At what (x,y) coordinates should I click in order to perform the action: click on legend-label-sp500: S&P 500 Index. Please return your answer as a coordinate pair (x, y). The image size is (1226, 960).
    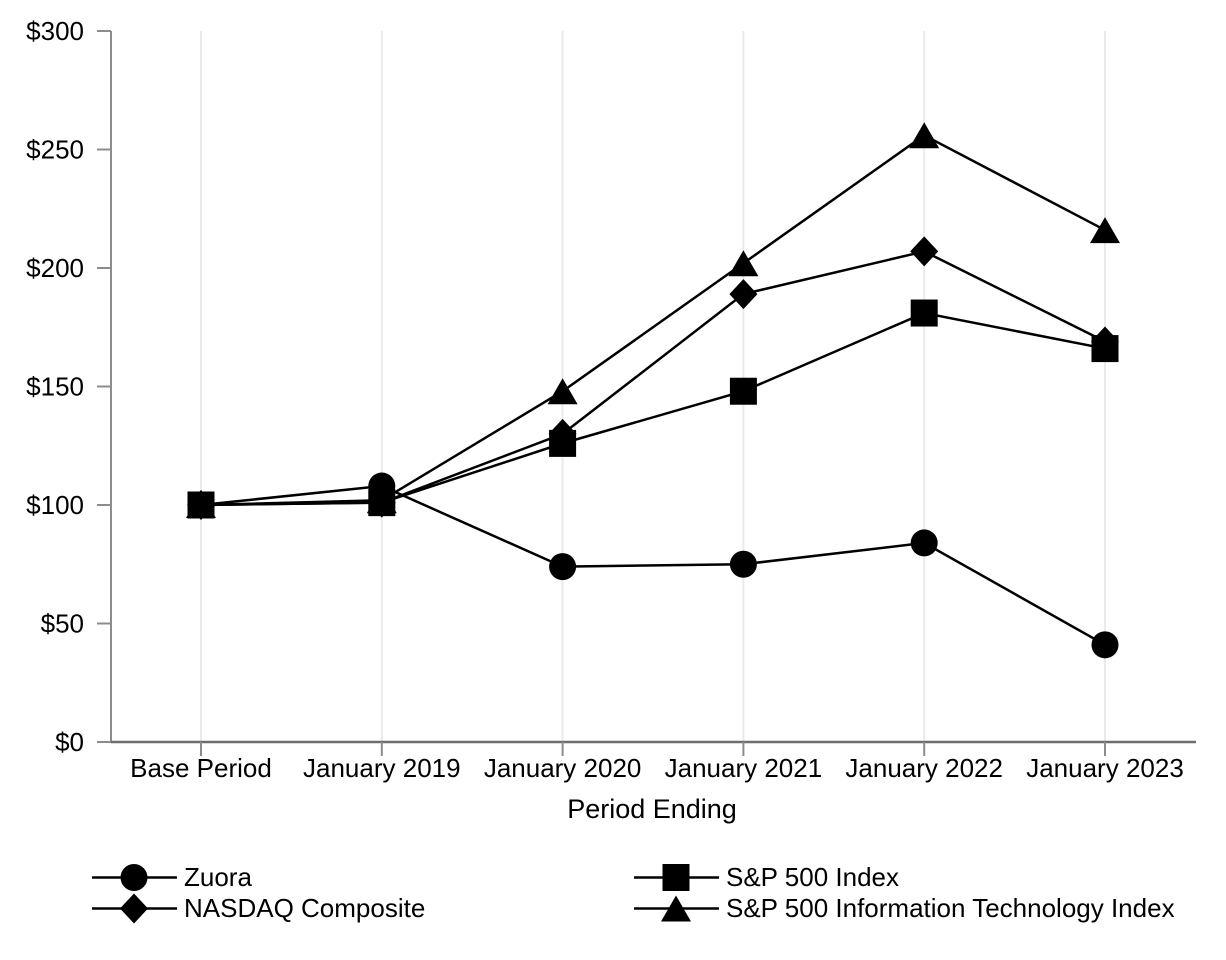
    Looking at the image, I should click on (812, 877).